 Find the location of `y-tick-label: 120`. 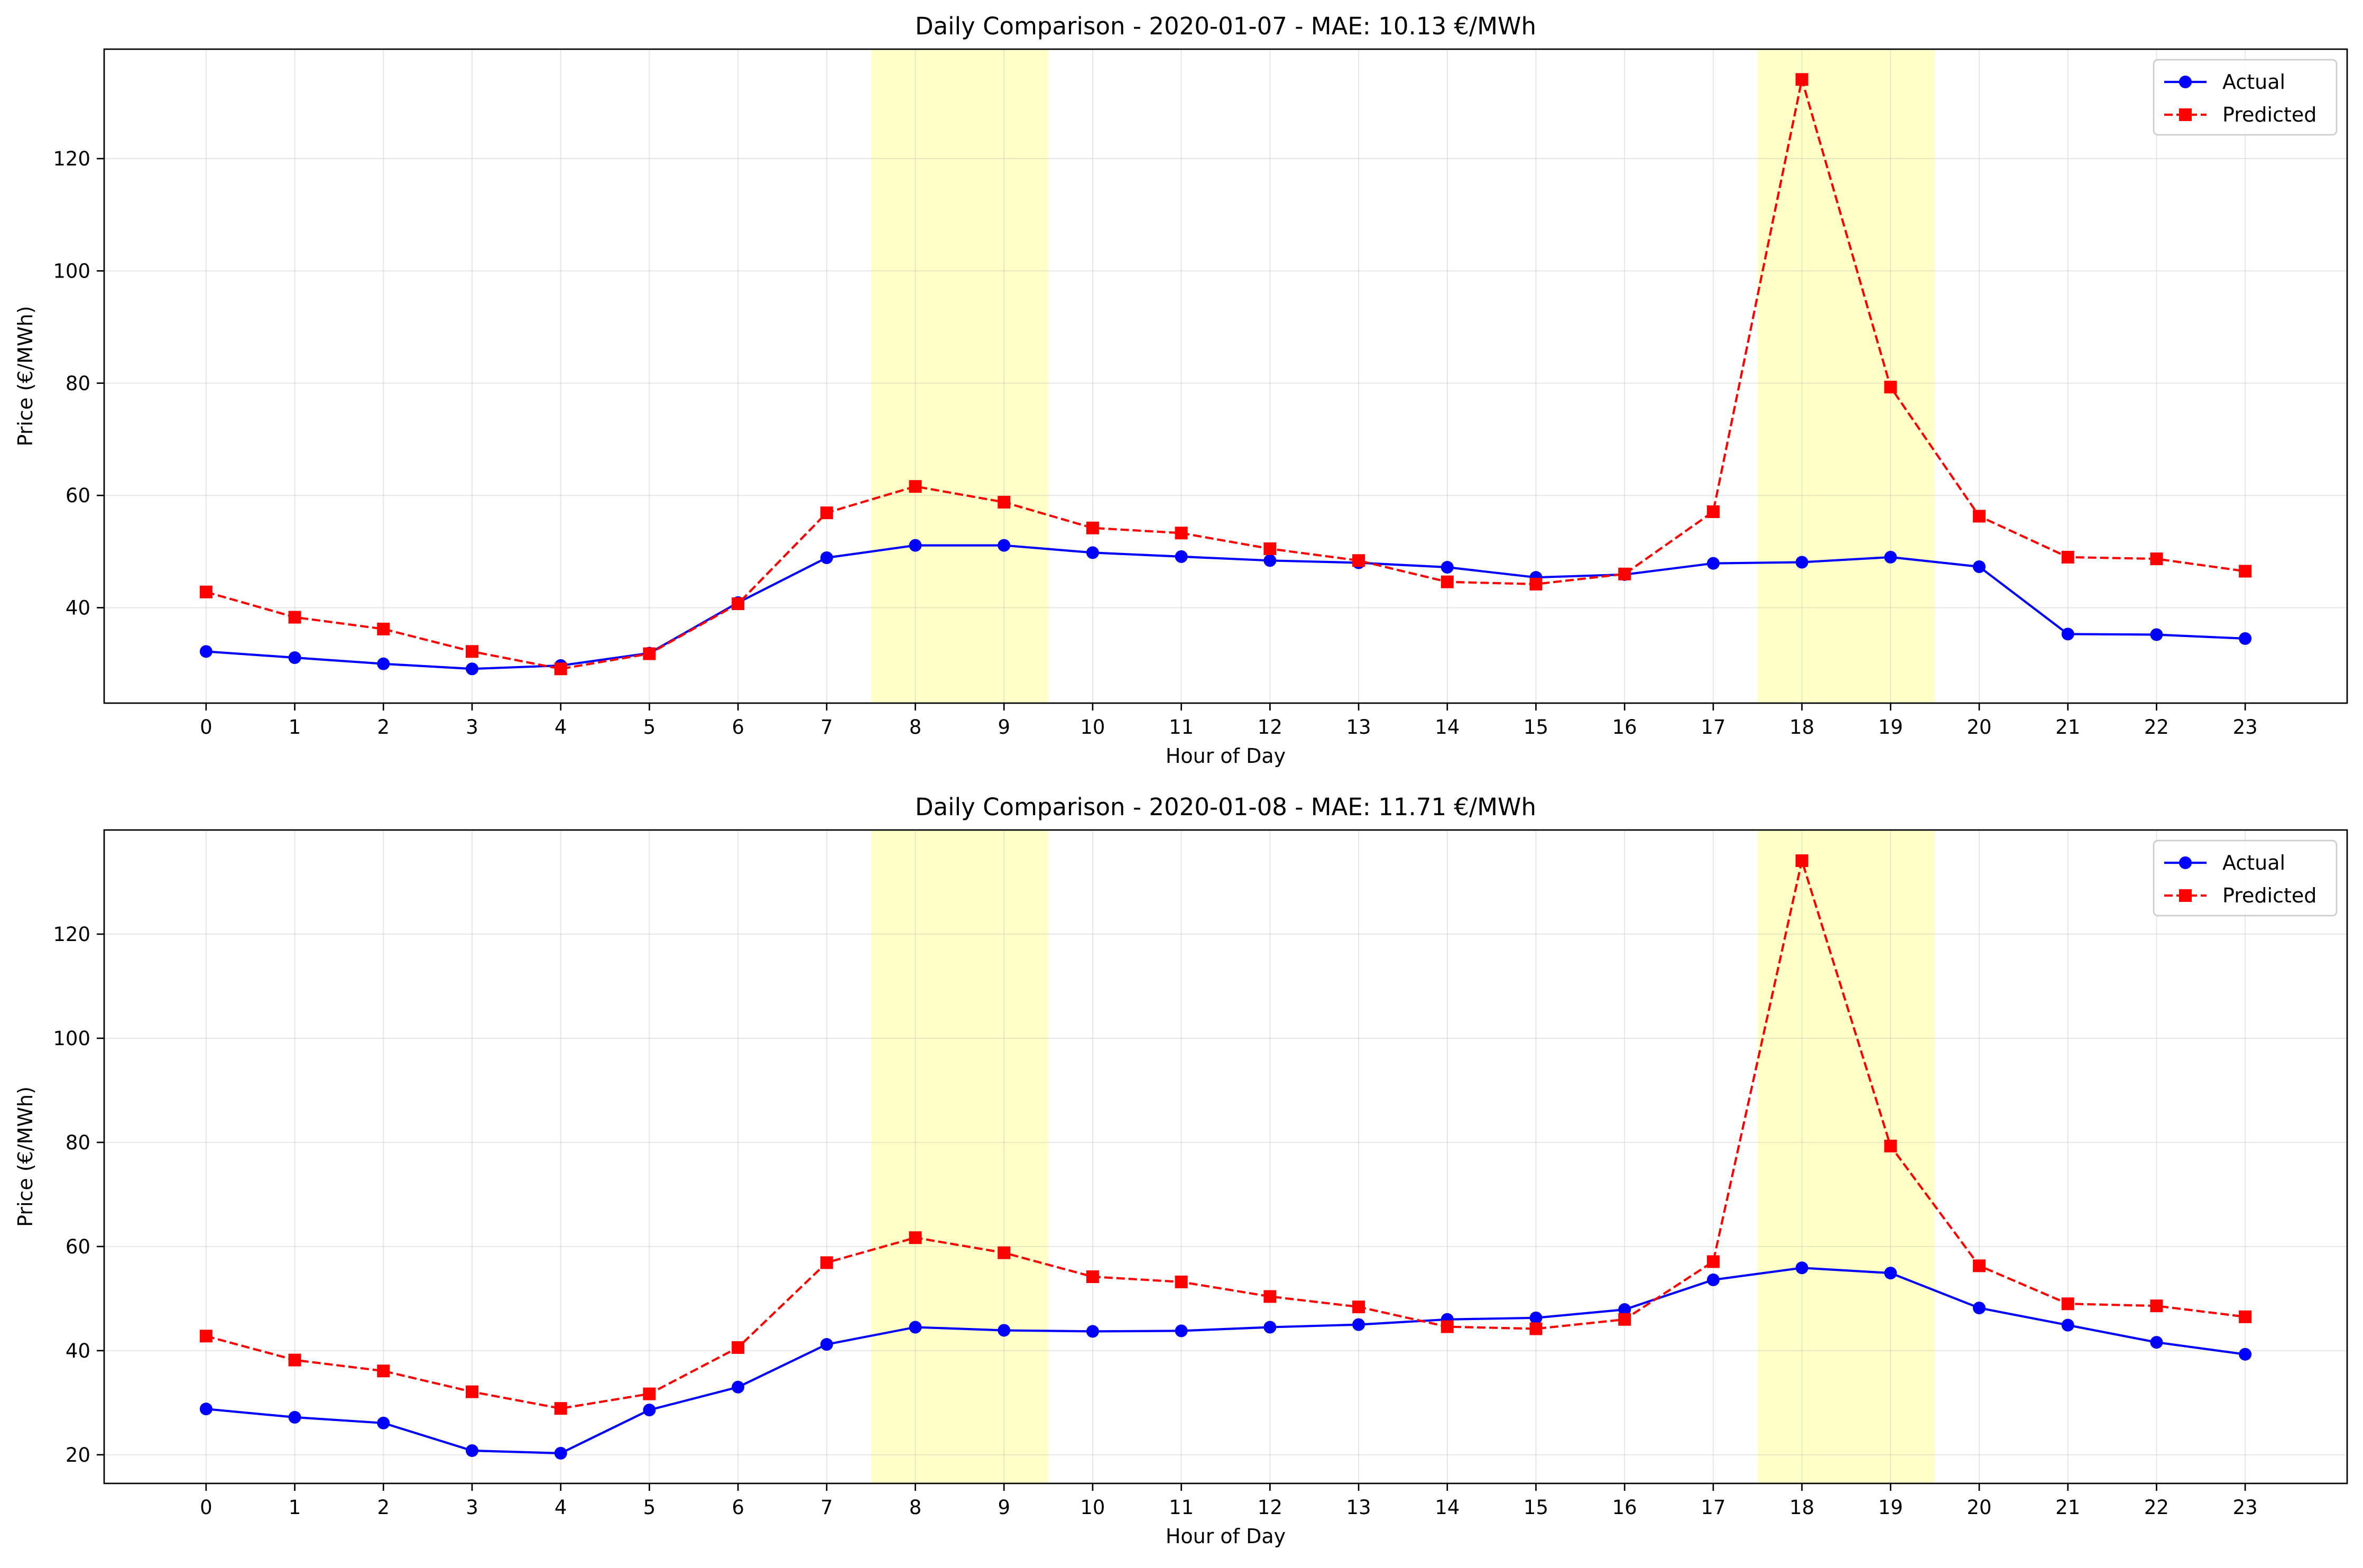

y-tick-label: 120 is located at coordinates (71, 934).